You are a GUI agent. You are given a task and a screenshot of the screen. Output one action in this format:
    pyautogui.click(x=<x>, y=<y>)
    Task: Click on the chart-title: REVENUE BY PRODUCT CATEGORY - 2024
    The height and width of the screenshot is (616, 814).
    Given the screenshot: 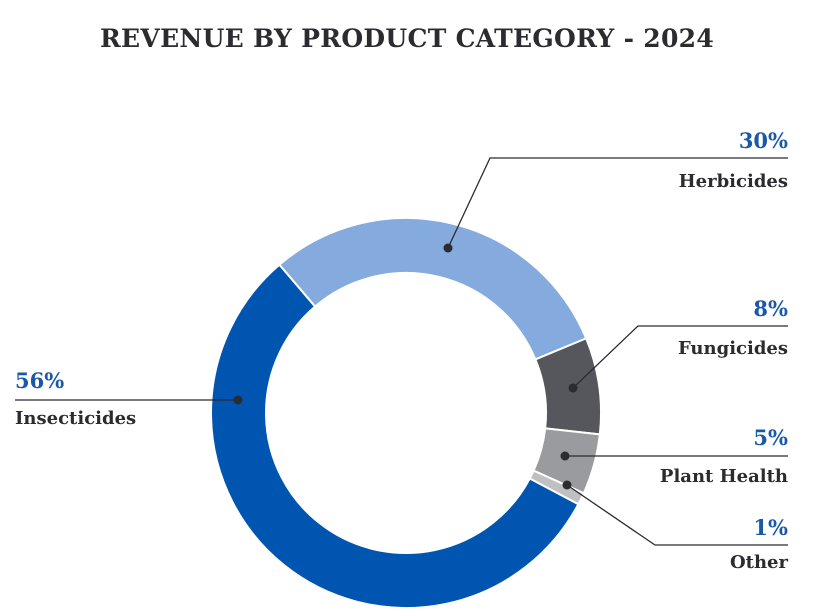 What is the action you would take?
    pyautogui.click(x=407, y=38)
    